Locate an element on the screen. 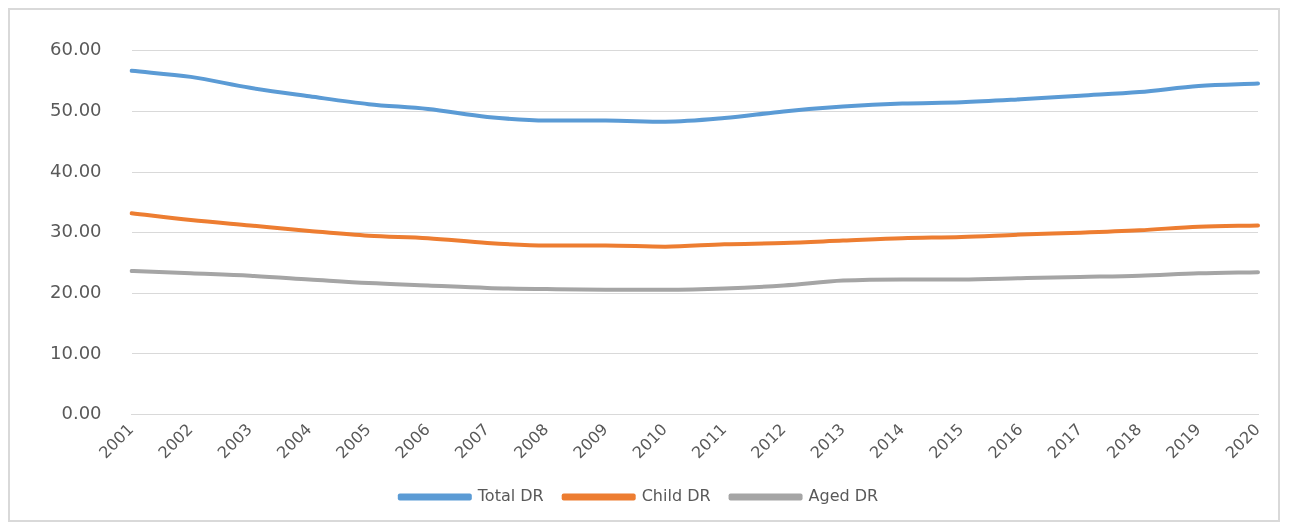 This screenshot has height=530, width=1290. legend-label: Aged DR is located at coordinates (843, 496).